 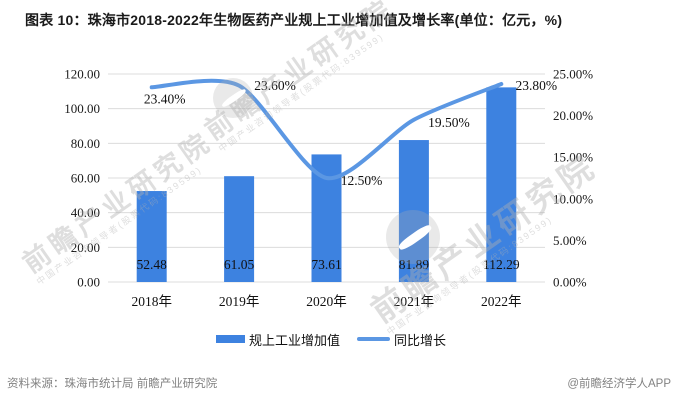 I want to click on growth-line, so click(x=326, y=129).